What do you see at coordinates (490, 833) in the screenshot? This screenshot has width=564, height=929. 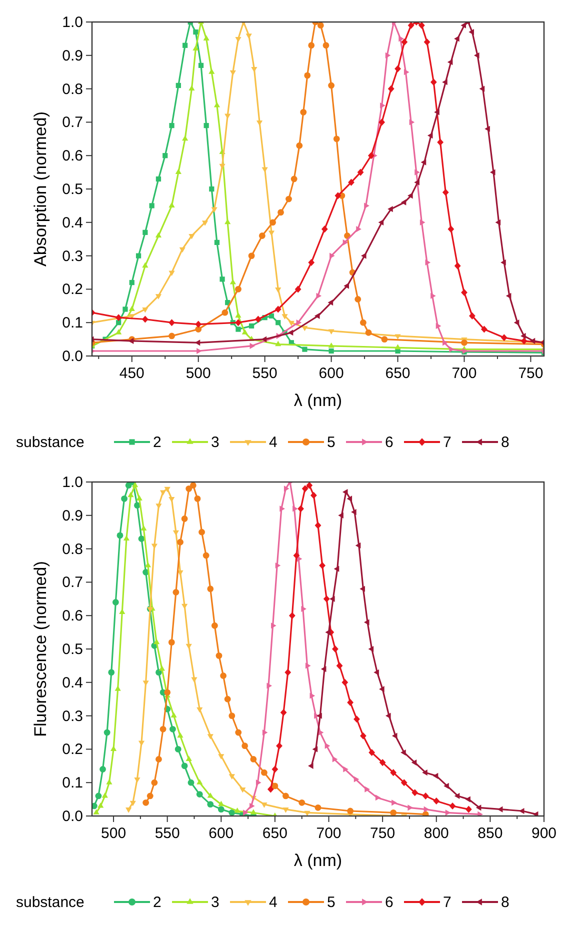 I see `x-tick-label: 850` at bounding box center [490, 833].